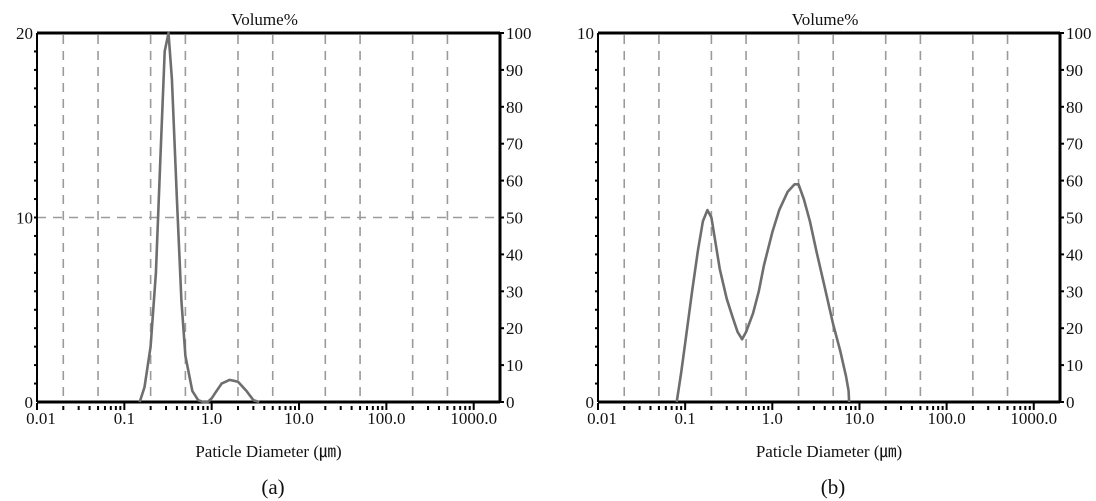 The height and width of the screenshot is (501, 1096). What do you see at coordinates (272, 487) in the screenshot?
I see `panel-caption: (a)` at bounding box center [272, 487].